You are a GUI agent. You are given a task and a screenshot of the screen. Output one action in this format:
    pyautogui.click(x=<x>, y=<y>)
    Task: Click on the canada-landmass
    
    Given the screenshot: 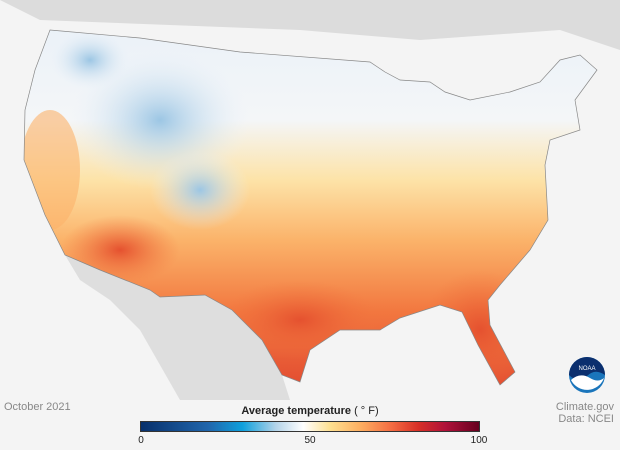 What is the action you would take?
    pyautogui.click(x=310, y=25)
    